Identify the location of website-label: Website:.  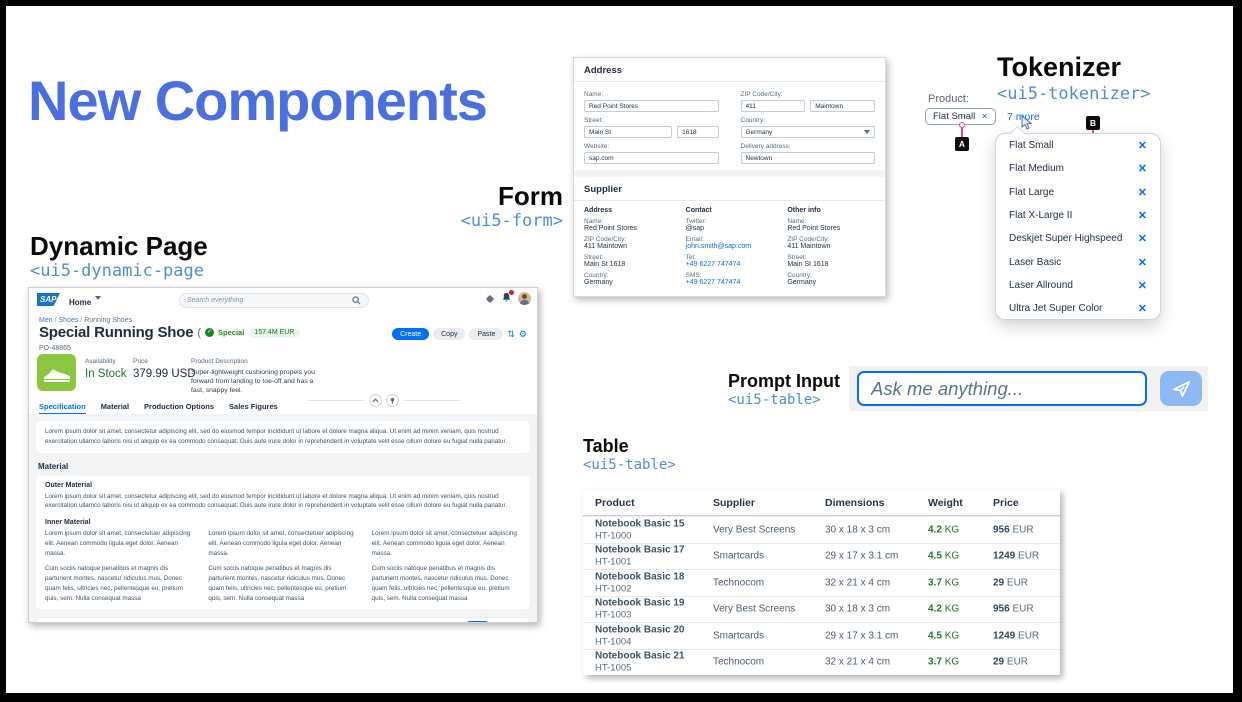
(597, 146).